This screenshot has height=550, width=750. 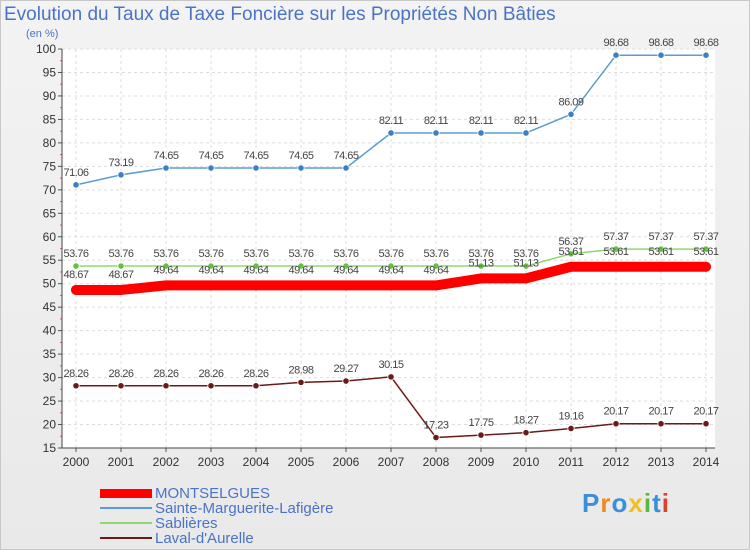 I want to click on data-label-laval-d-aurelle: 29.27, so click(x=345, y=369).